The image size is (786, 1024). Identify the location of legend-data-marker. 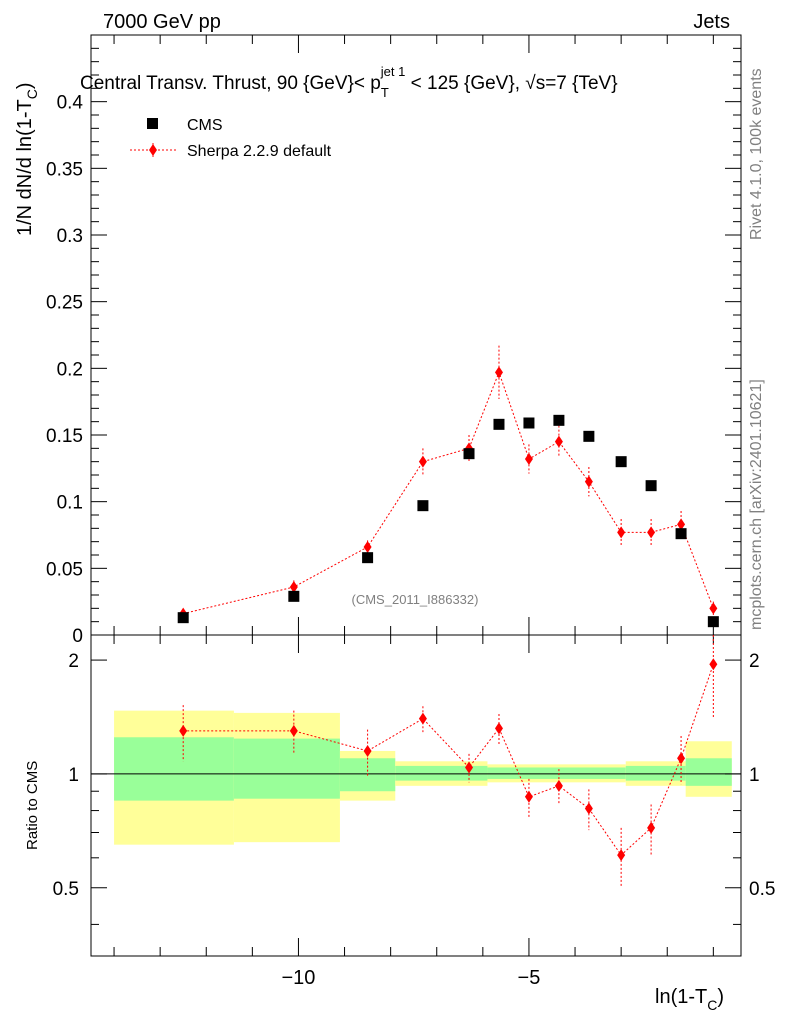
(152, 123).